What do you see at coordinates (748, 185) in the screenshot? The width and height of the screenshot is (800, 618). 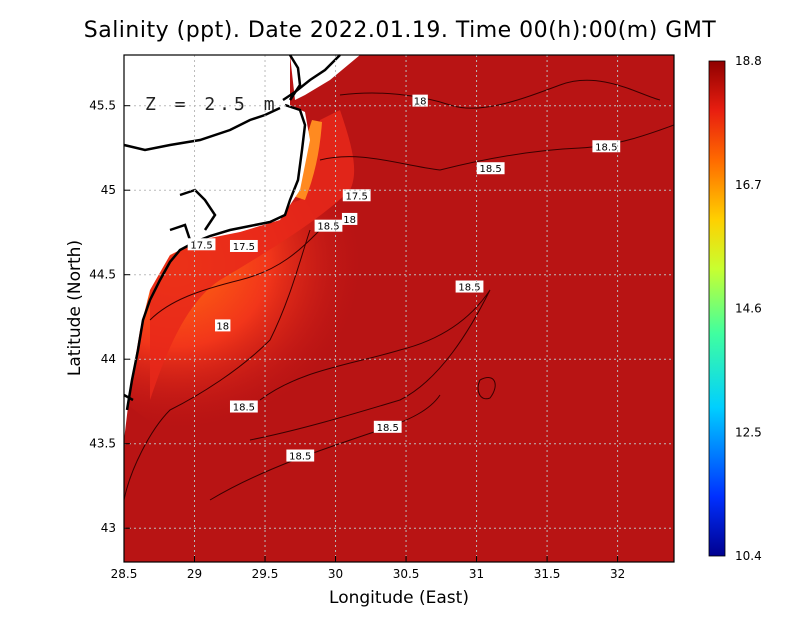 I see `colorbar-tick-label: 16.7` at bounding box center [748, 185].